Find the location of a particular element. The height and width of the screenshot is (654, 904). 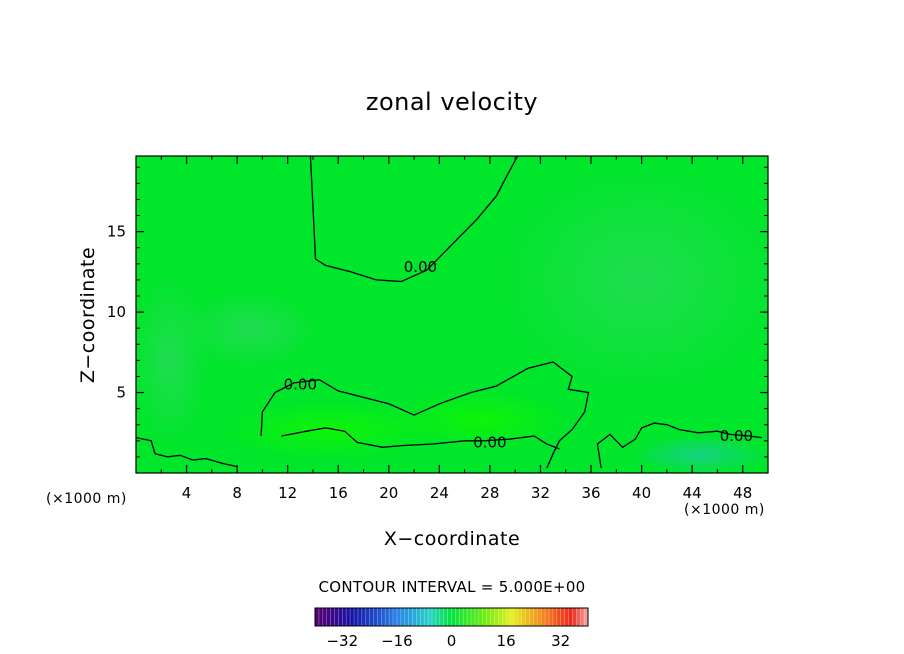

x-tick-label: 28 is located at coordinates (489, 493).